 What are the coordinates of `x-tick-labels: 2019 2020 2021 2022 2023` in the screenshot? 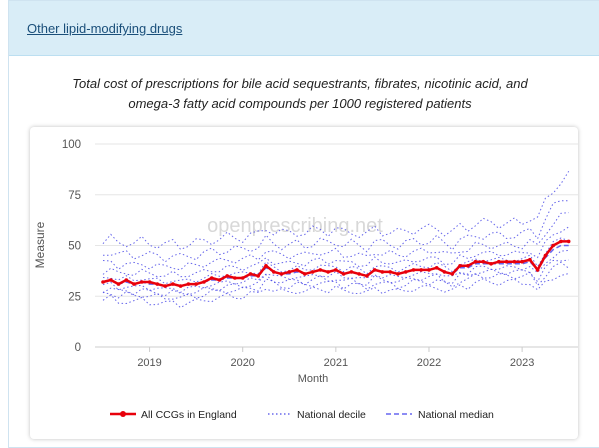 It's located at (335, 358).